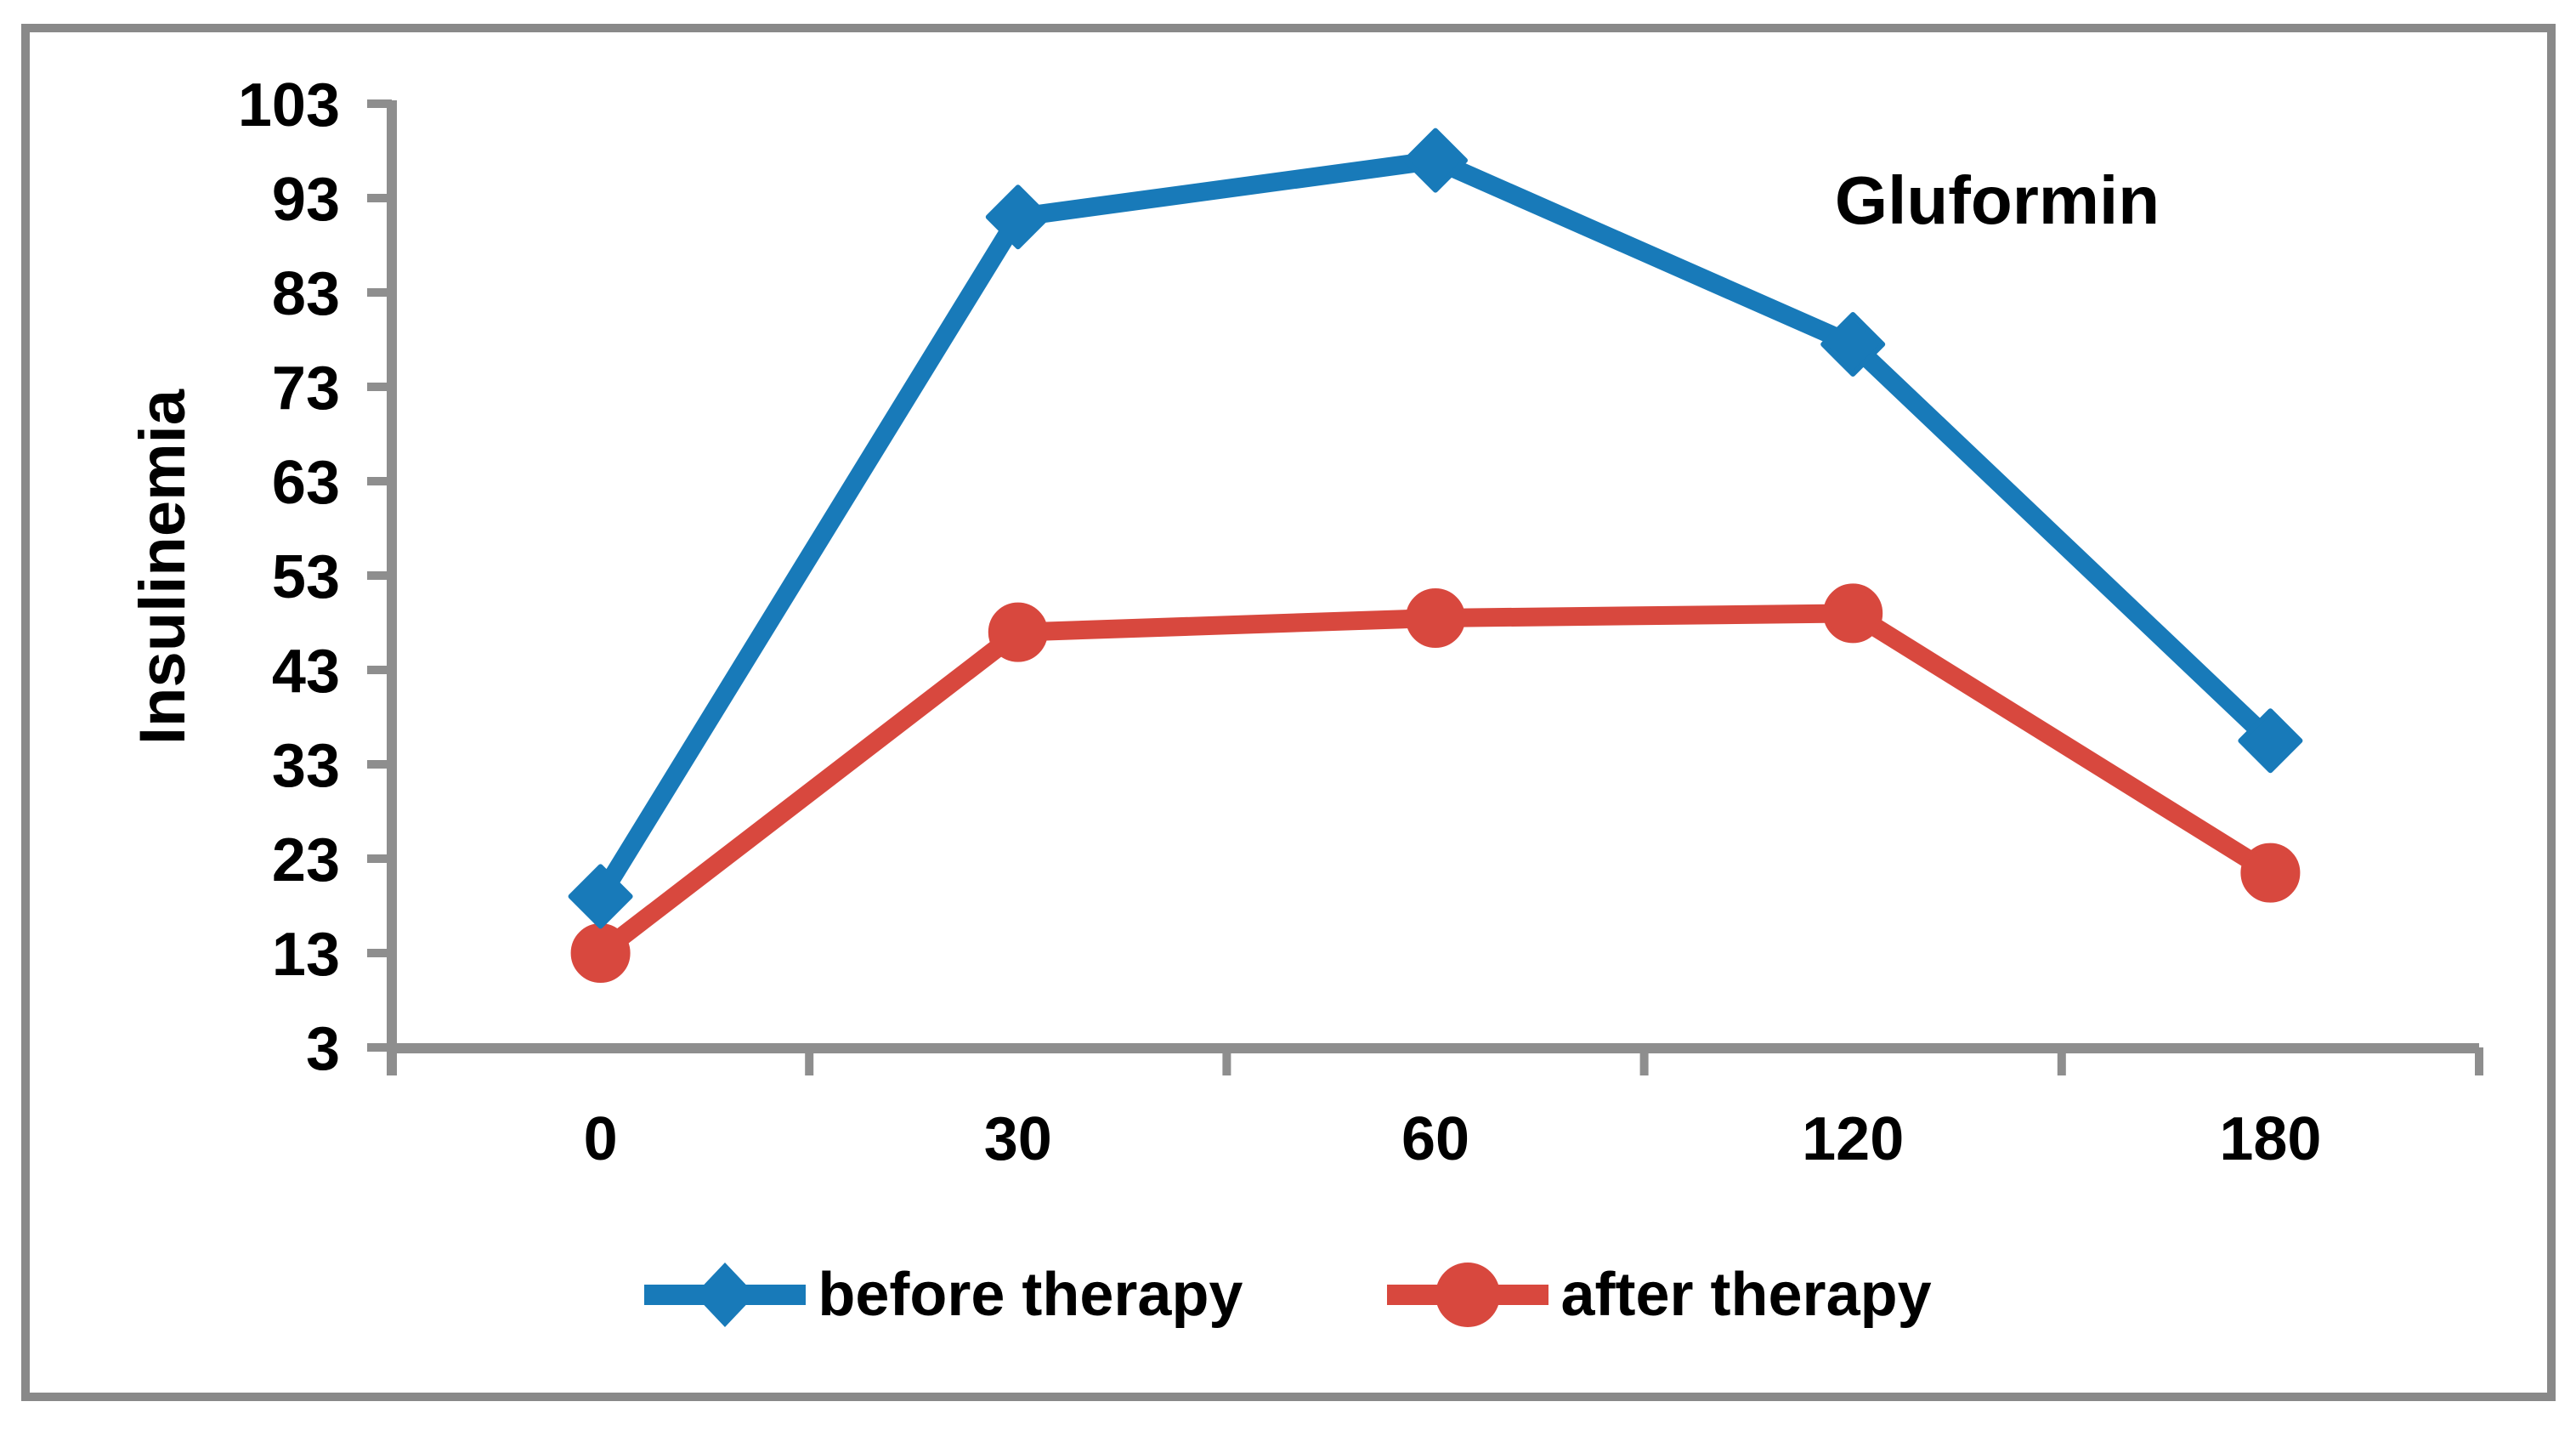 The height and width of the screenshot is (1430, 2576). What do you see at coordinates (1435, 1139) in the screenshot?
I see `x-tick-label: 60` at bounding box center [1435, 1139].